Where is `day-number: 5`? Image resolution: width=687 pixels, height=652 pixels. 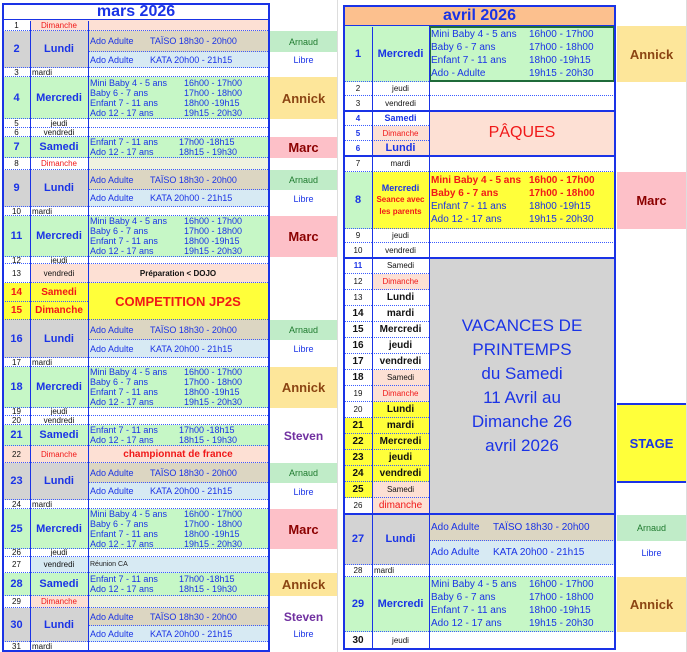
day-number: 5 is located at coordinates (358, 133).